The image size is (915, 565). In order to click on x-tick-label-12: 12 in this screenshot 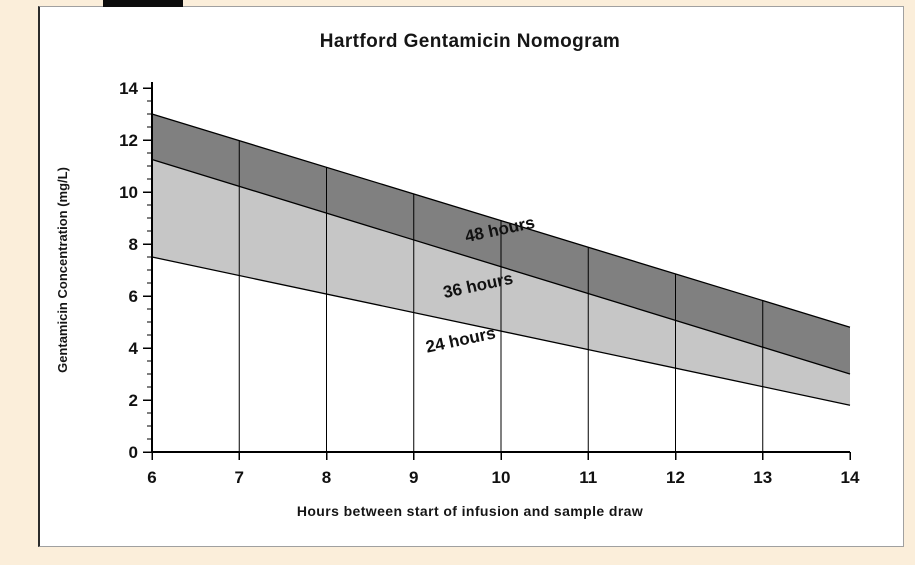, I will do `click(675, 477)`.